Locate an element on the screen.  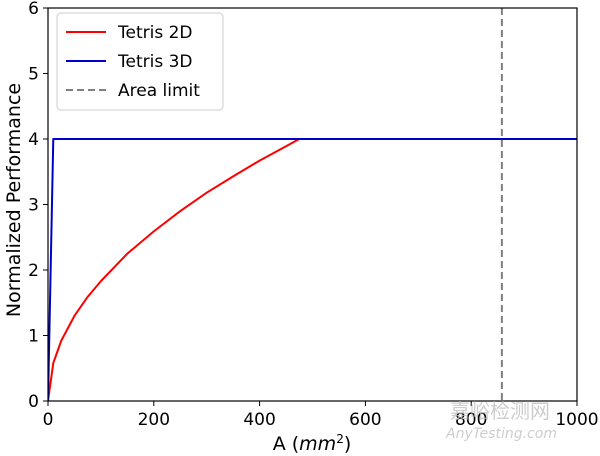
legend: Tetris 2D Tetris 3D Area limit is located at coordinates (140, 61).